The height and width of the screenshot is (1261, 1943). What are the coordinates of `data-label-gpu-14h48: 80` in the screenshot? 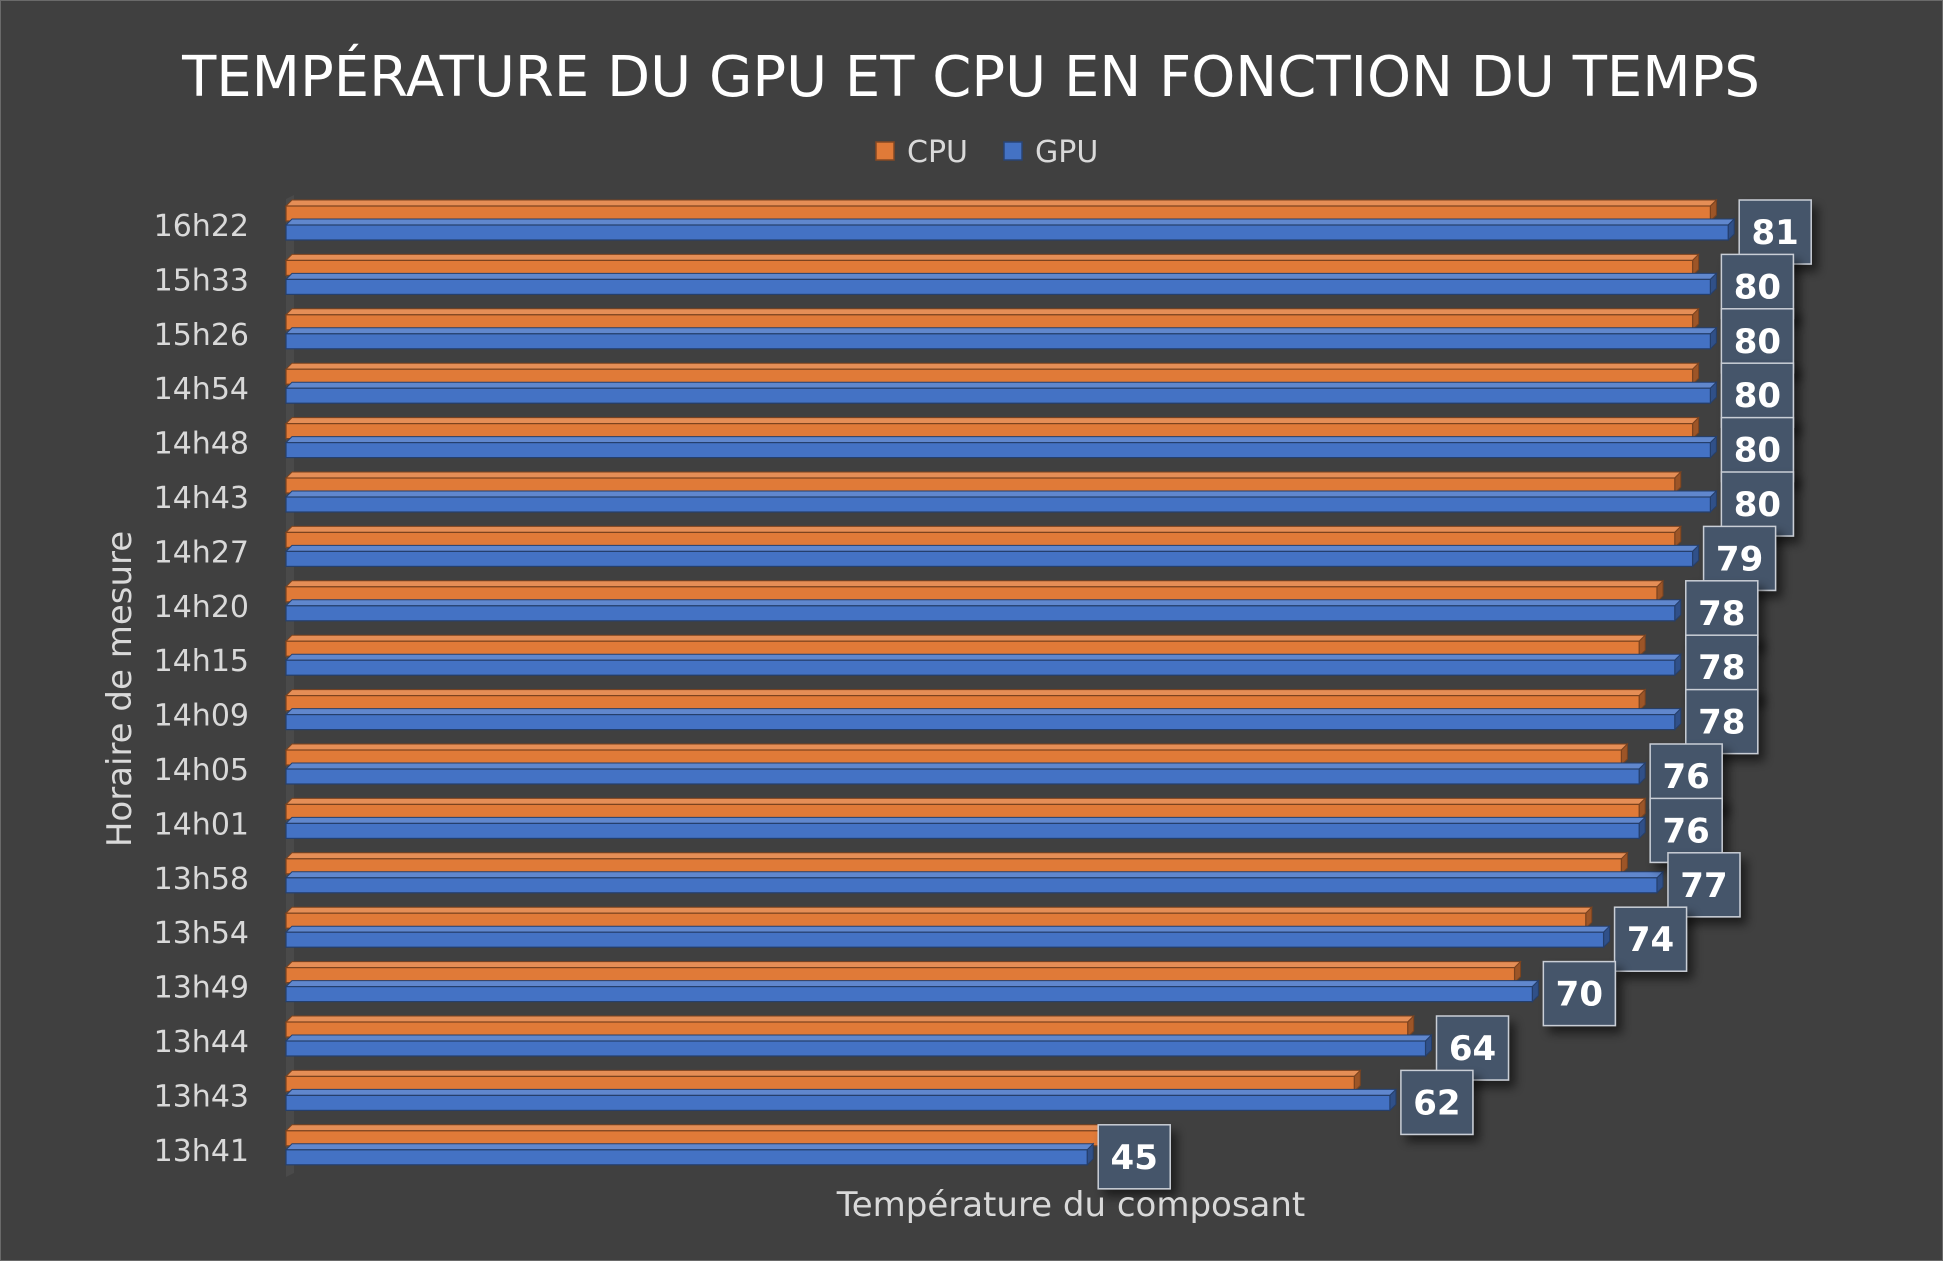 It's located at (1757, 449).